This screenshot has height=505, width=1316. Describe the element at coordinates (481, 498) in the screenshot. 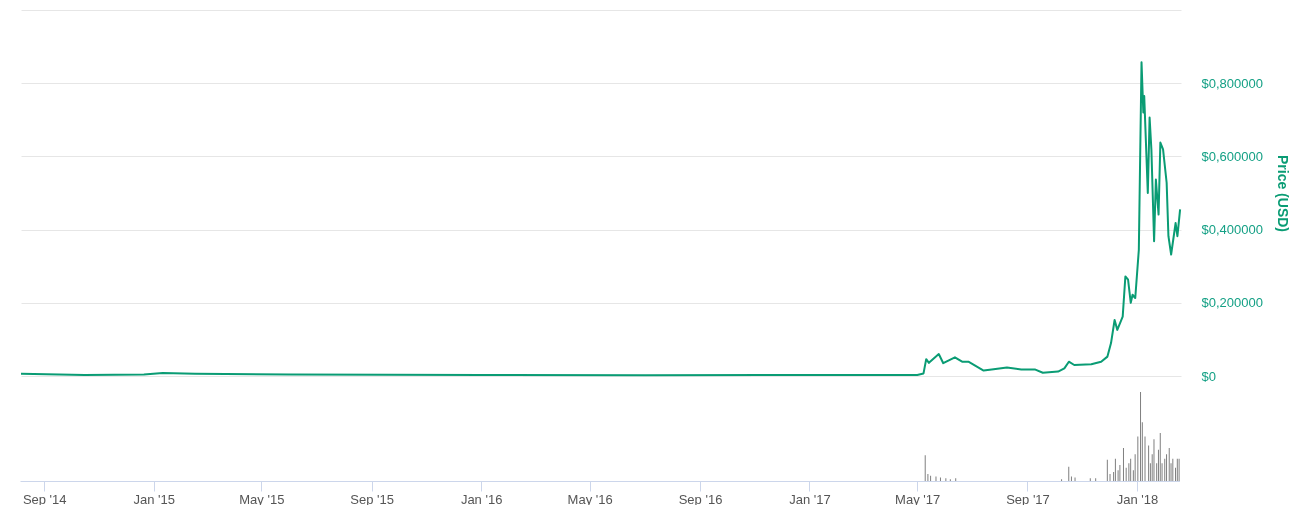

I see `x-tick-label: Jan '16` at that location.